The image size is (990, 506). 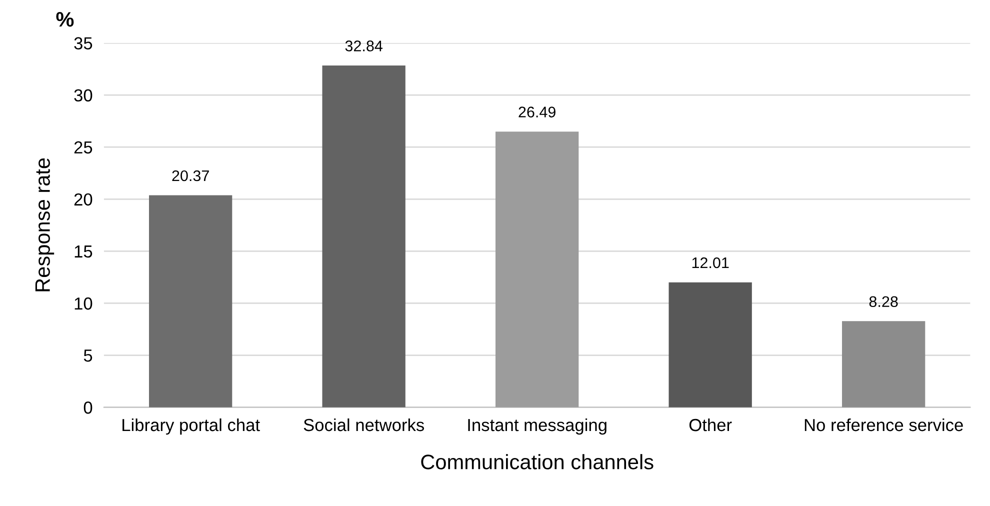 What do you see at coordinates (537, 462) in the screenshot?
I see `x-axis-title: Communication channels` at bounding box center [537, 462].